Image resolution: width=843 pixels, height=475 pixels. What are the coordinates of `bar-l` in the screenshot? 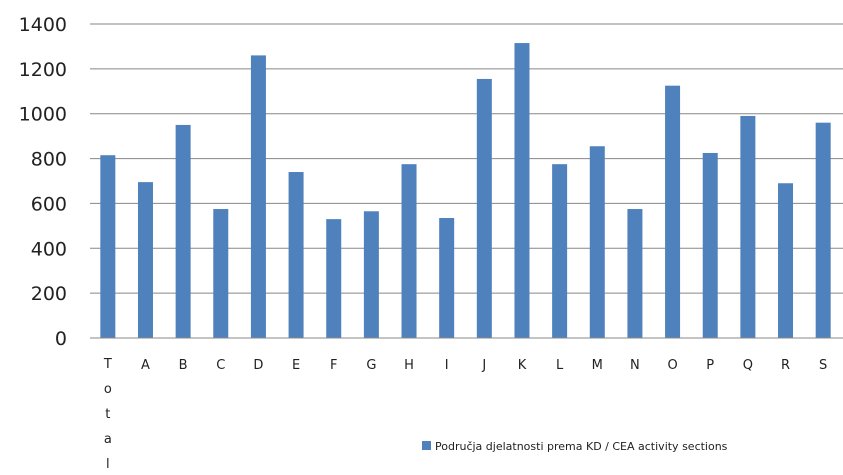 It's located at (559, 251).